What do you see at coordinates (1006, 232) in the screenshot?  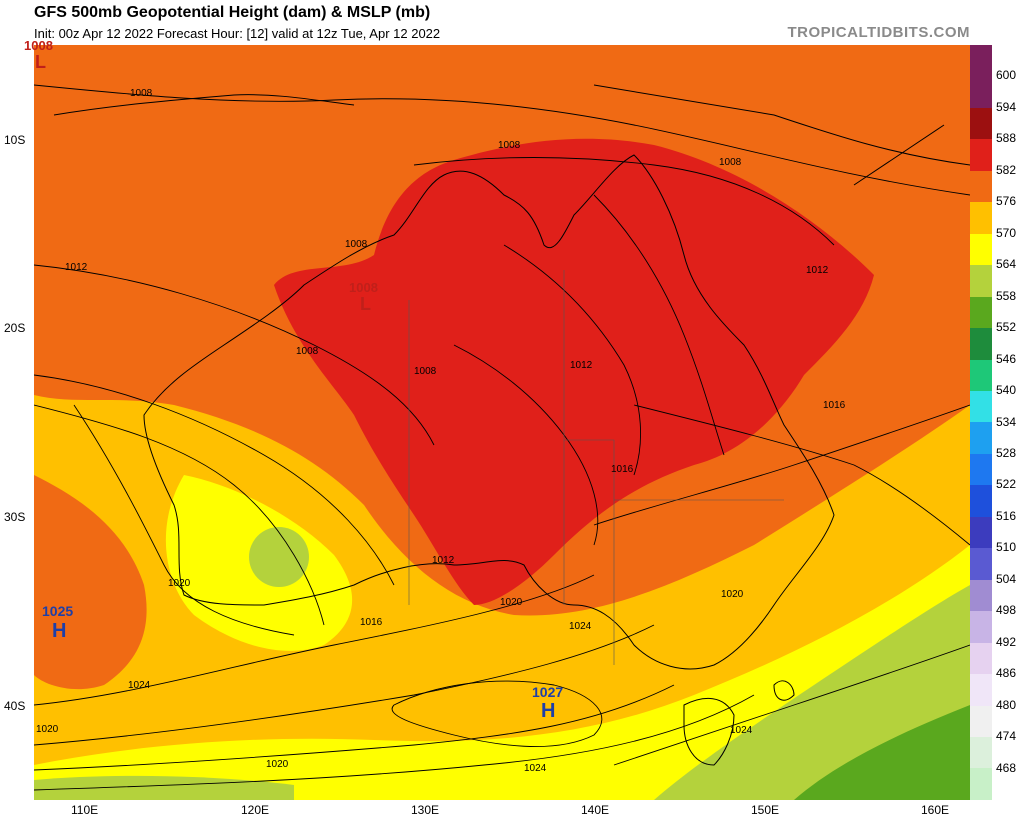 I see `colorbar-tick-label: 570` at bounding box center [1006, 232].